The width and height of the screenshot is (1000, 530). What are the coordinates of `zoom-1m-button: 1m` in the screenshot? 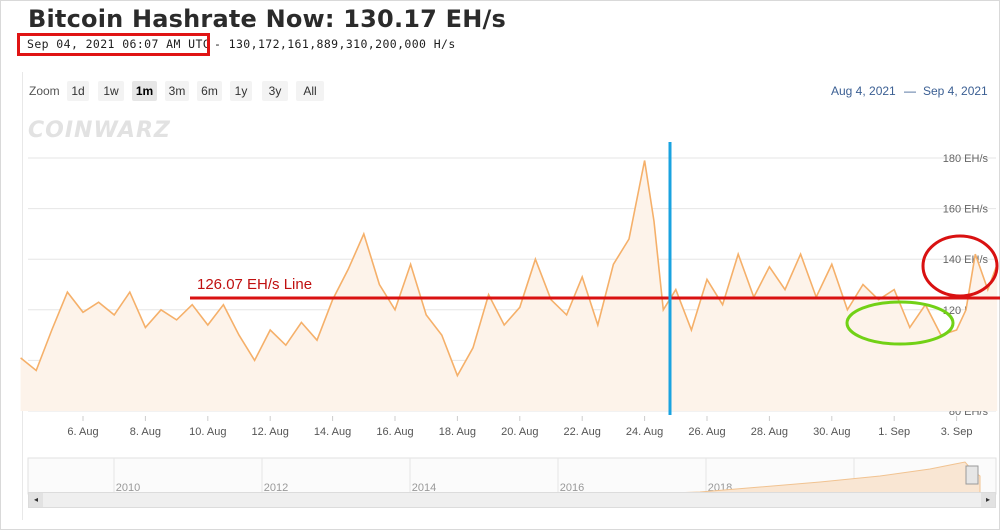 It's located at (144, 91).